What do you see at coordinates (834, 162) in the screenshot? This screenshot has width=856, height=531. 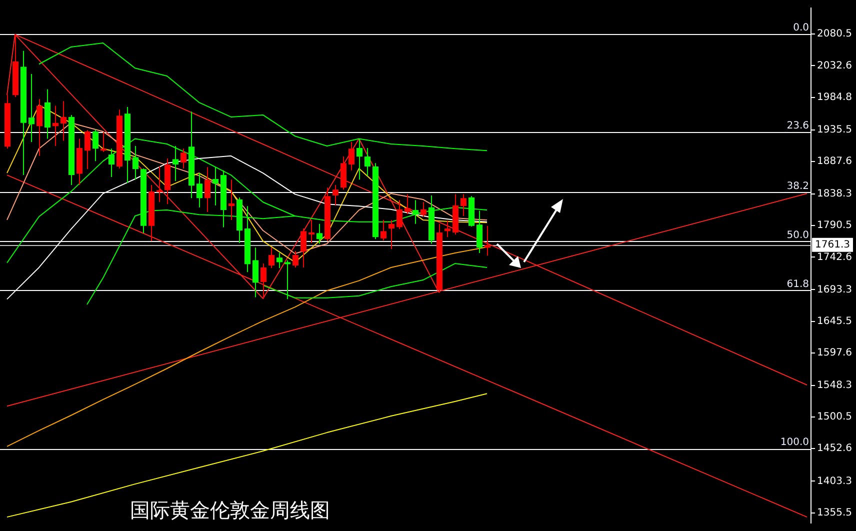 I see `y-tick-label: 1887.6` at bounding box center [834, 162].